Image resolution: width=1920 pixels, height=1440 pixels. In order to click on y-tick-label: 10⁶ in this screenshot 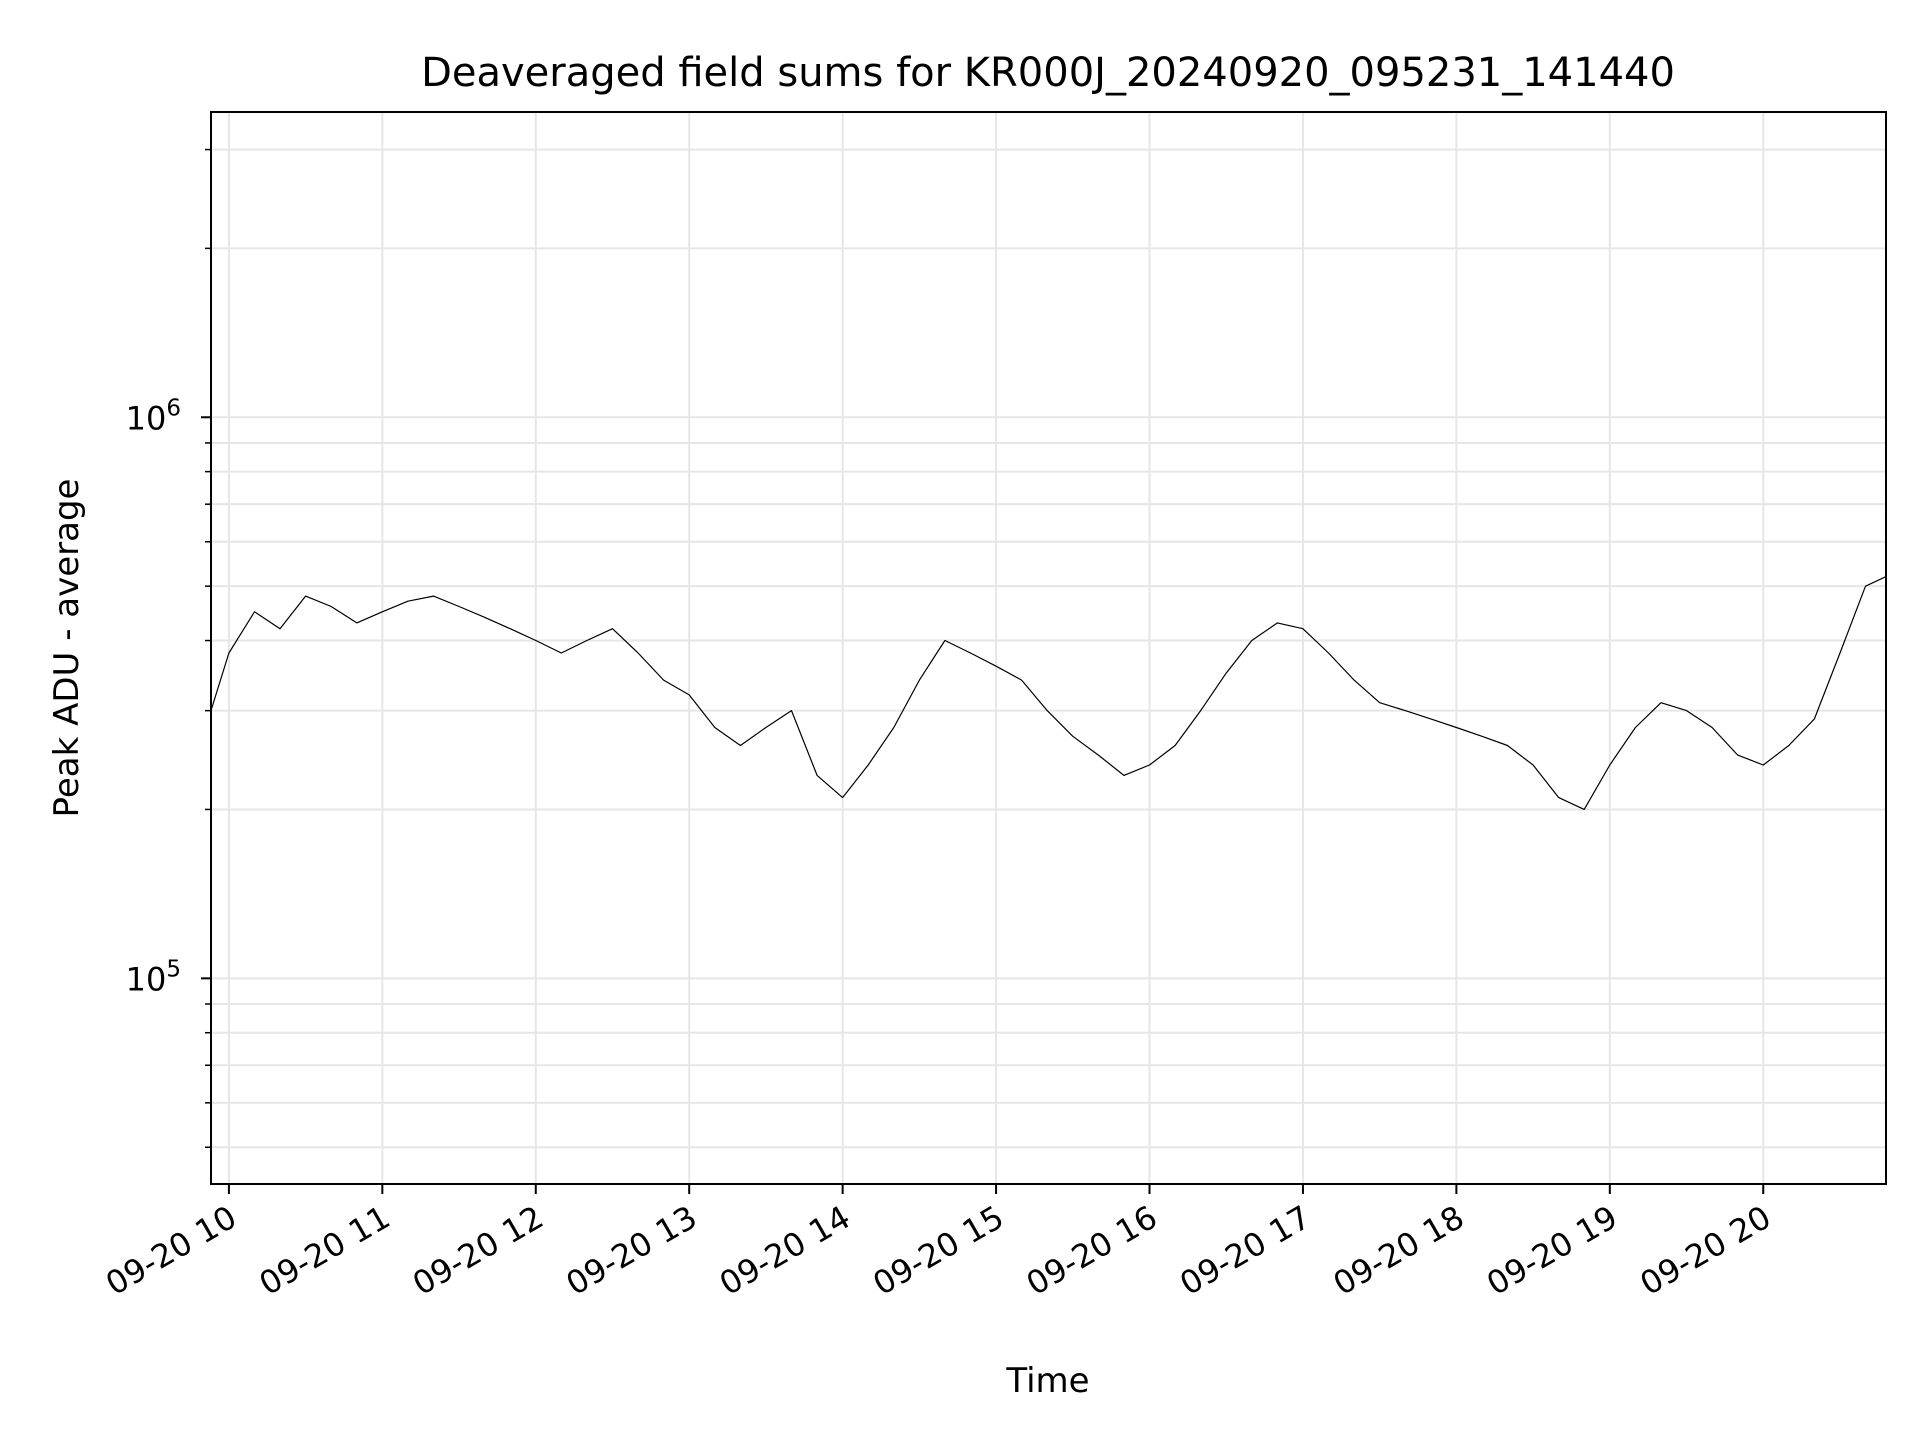, I will do `click(153, 416)`.